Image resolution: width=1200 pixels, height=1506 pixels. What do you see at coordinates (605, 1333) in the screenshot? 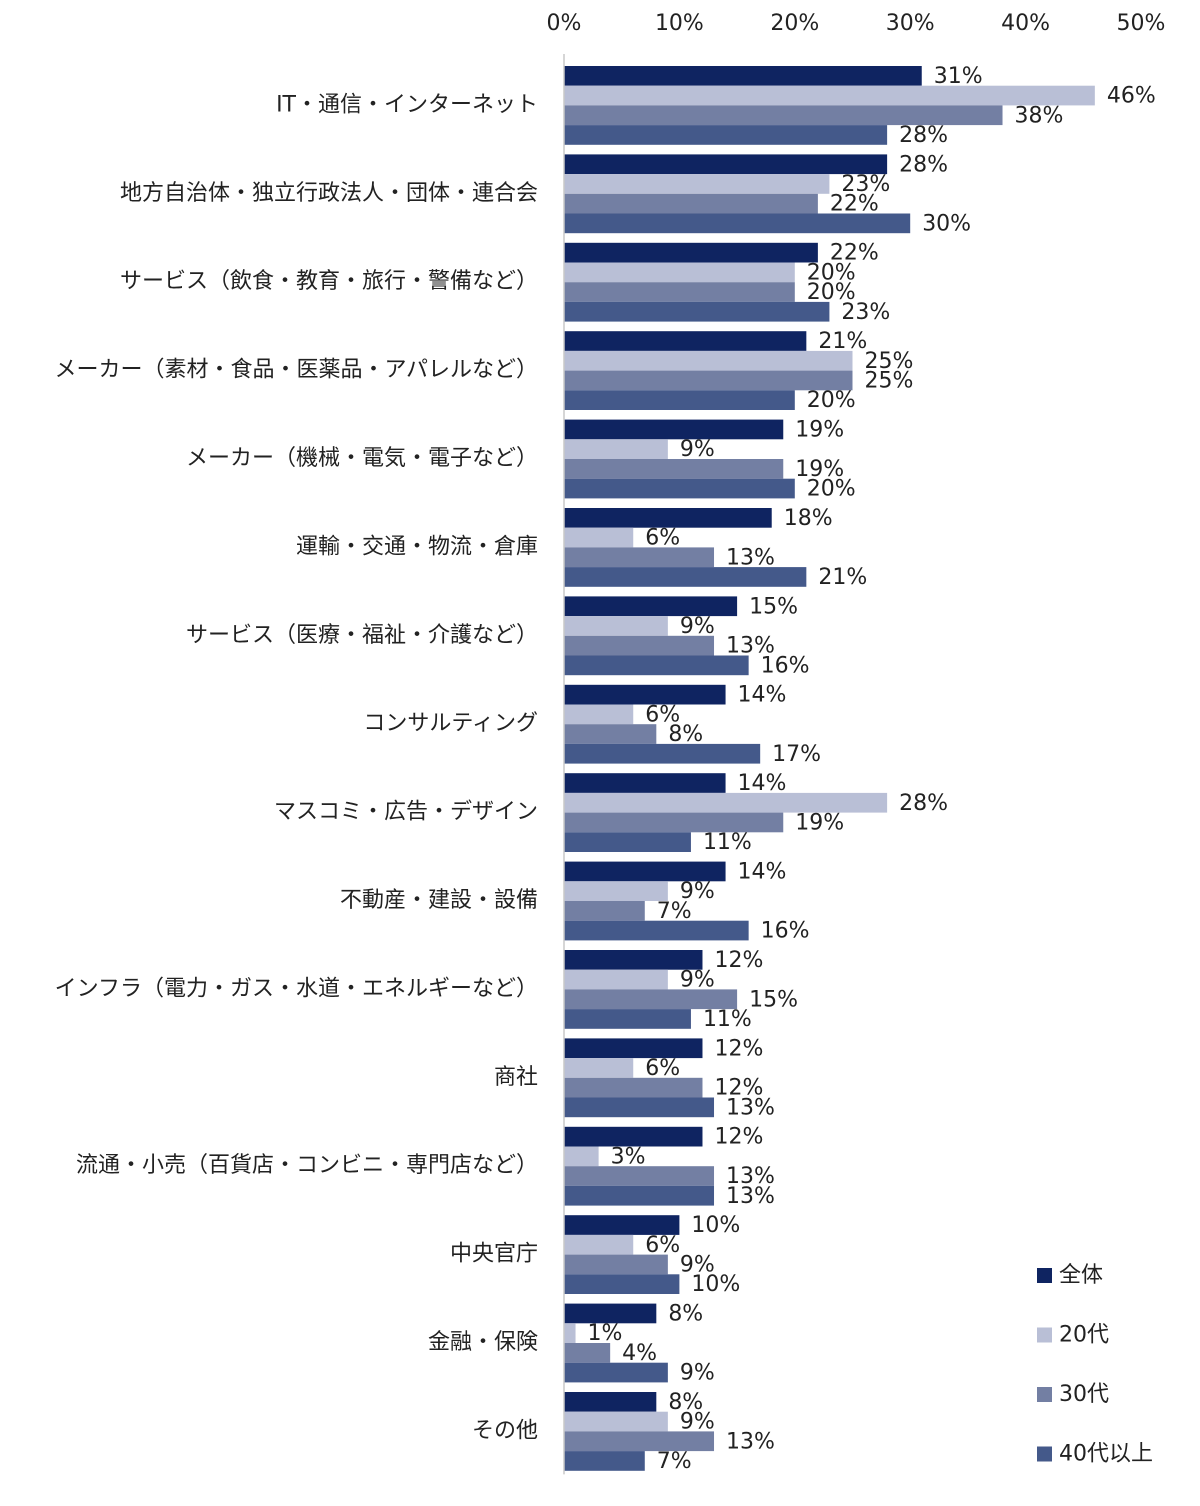
I see `data-label: 1%` at bounding box center [605, 1333].